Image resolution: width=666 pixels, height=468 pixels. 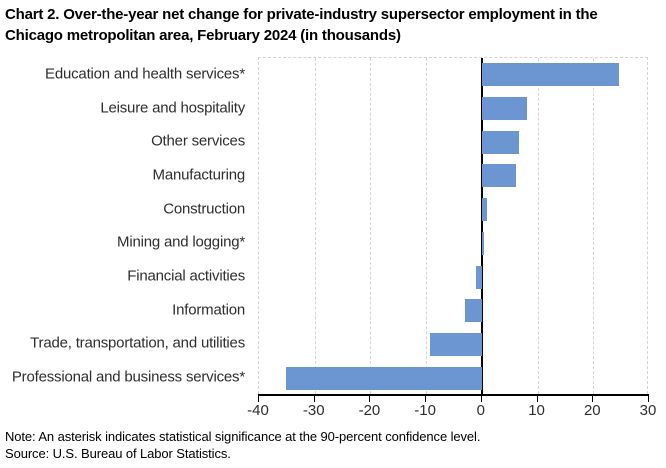 What do you see at coordinates (479, 277) in the screenshot?
I see `bar-financial-activities` at bounding box center [479, 277].